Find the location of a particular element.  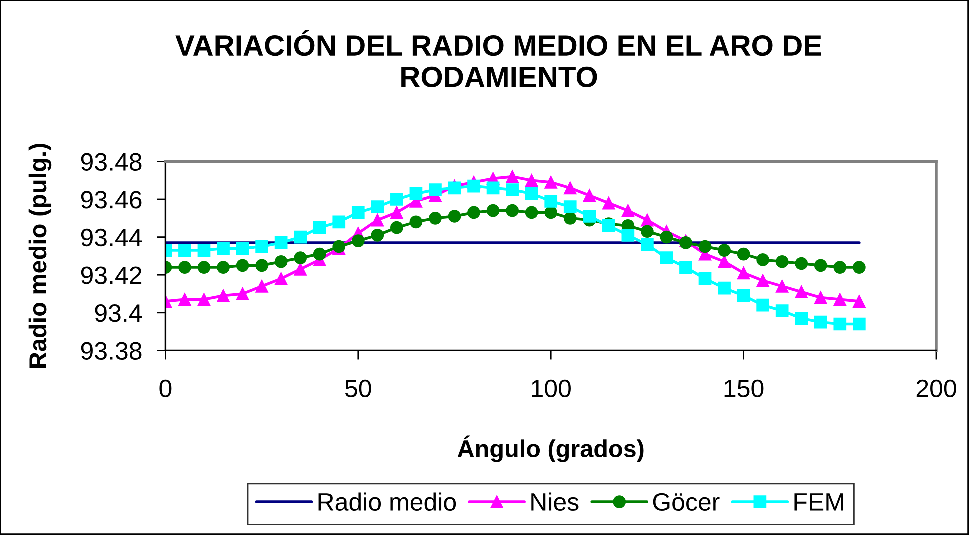

legend-label: Radio medio is located at coordinates (387, 502).